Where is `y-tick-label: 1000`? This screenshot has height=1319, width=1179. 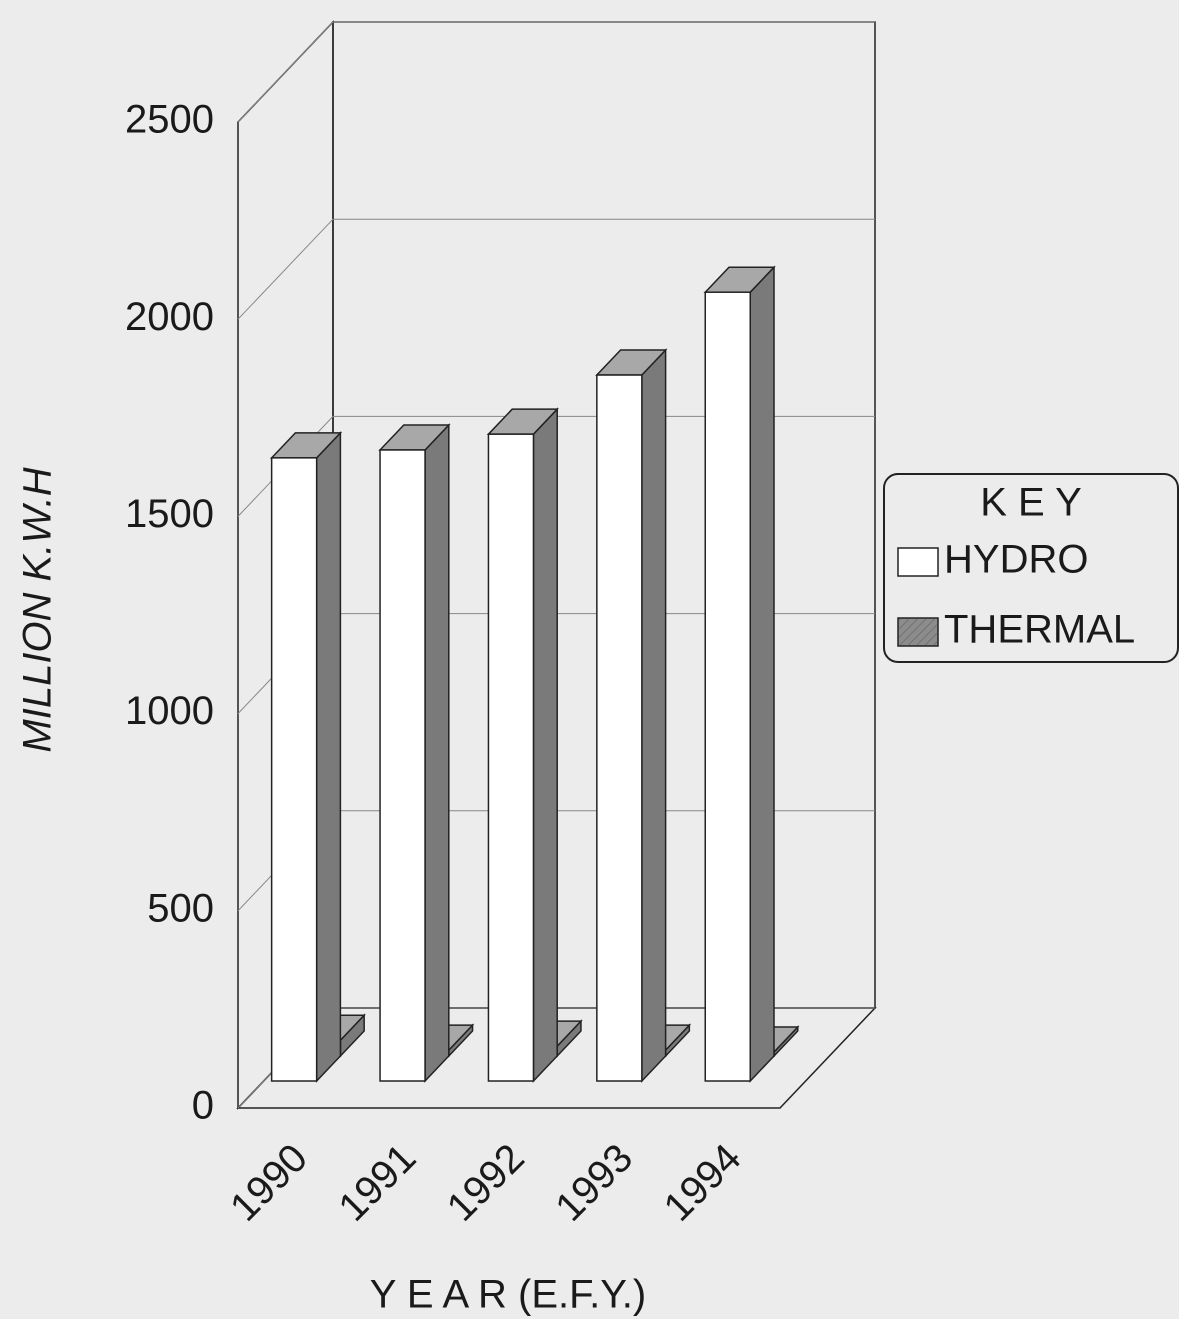
y-tick-label: 1000 is located at coordinates (169, 711).